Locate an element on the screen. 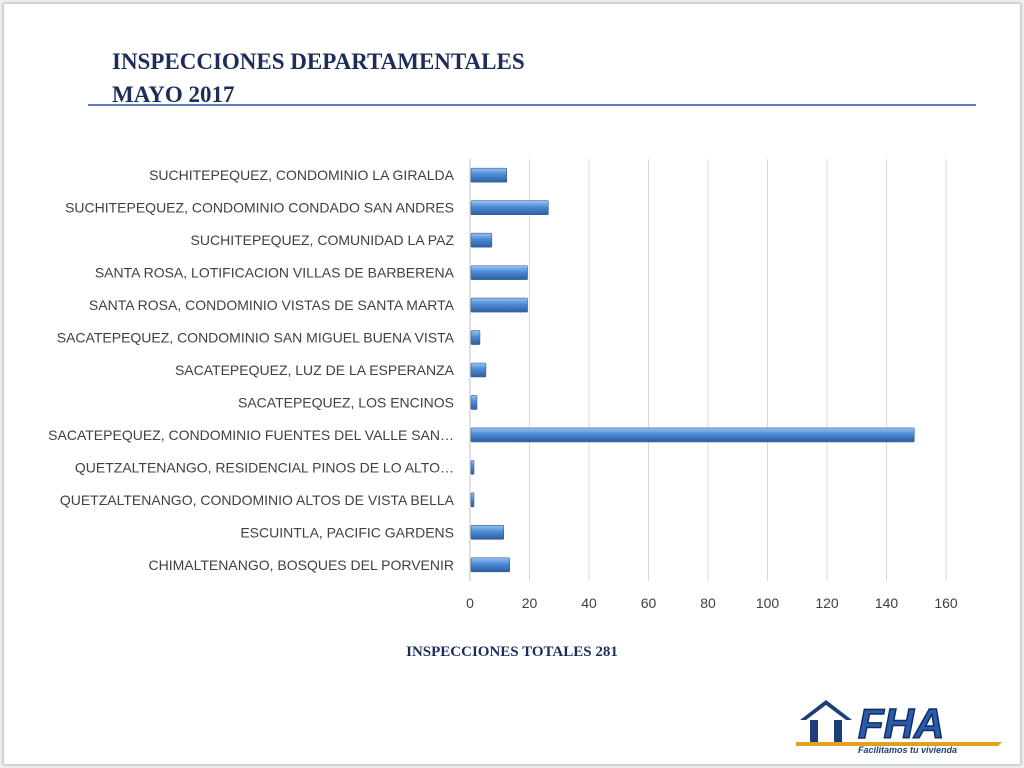 The width and height of the screenshot is (1024, 768). house-icon is located at coordinates (899, 723).